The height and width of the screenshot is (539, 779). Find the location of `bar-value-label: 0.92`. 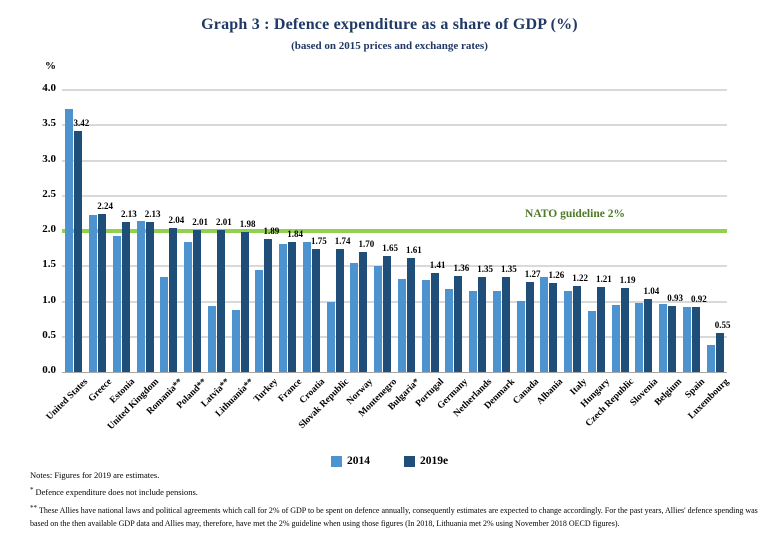

bar-value-label: 0.92 is located at coordinates (699, 299).